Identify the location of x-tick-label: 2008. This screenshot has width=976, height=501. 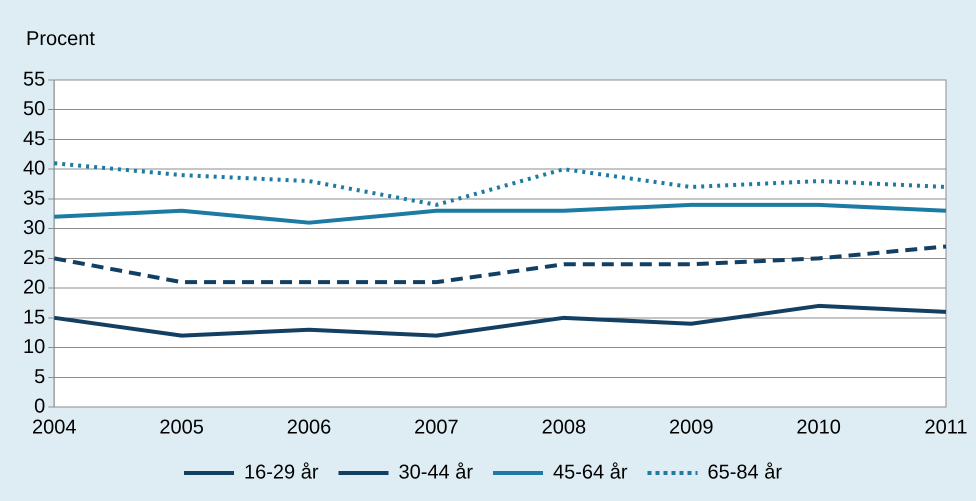
(564, 427).